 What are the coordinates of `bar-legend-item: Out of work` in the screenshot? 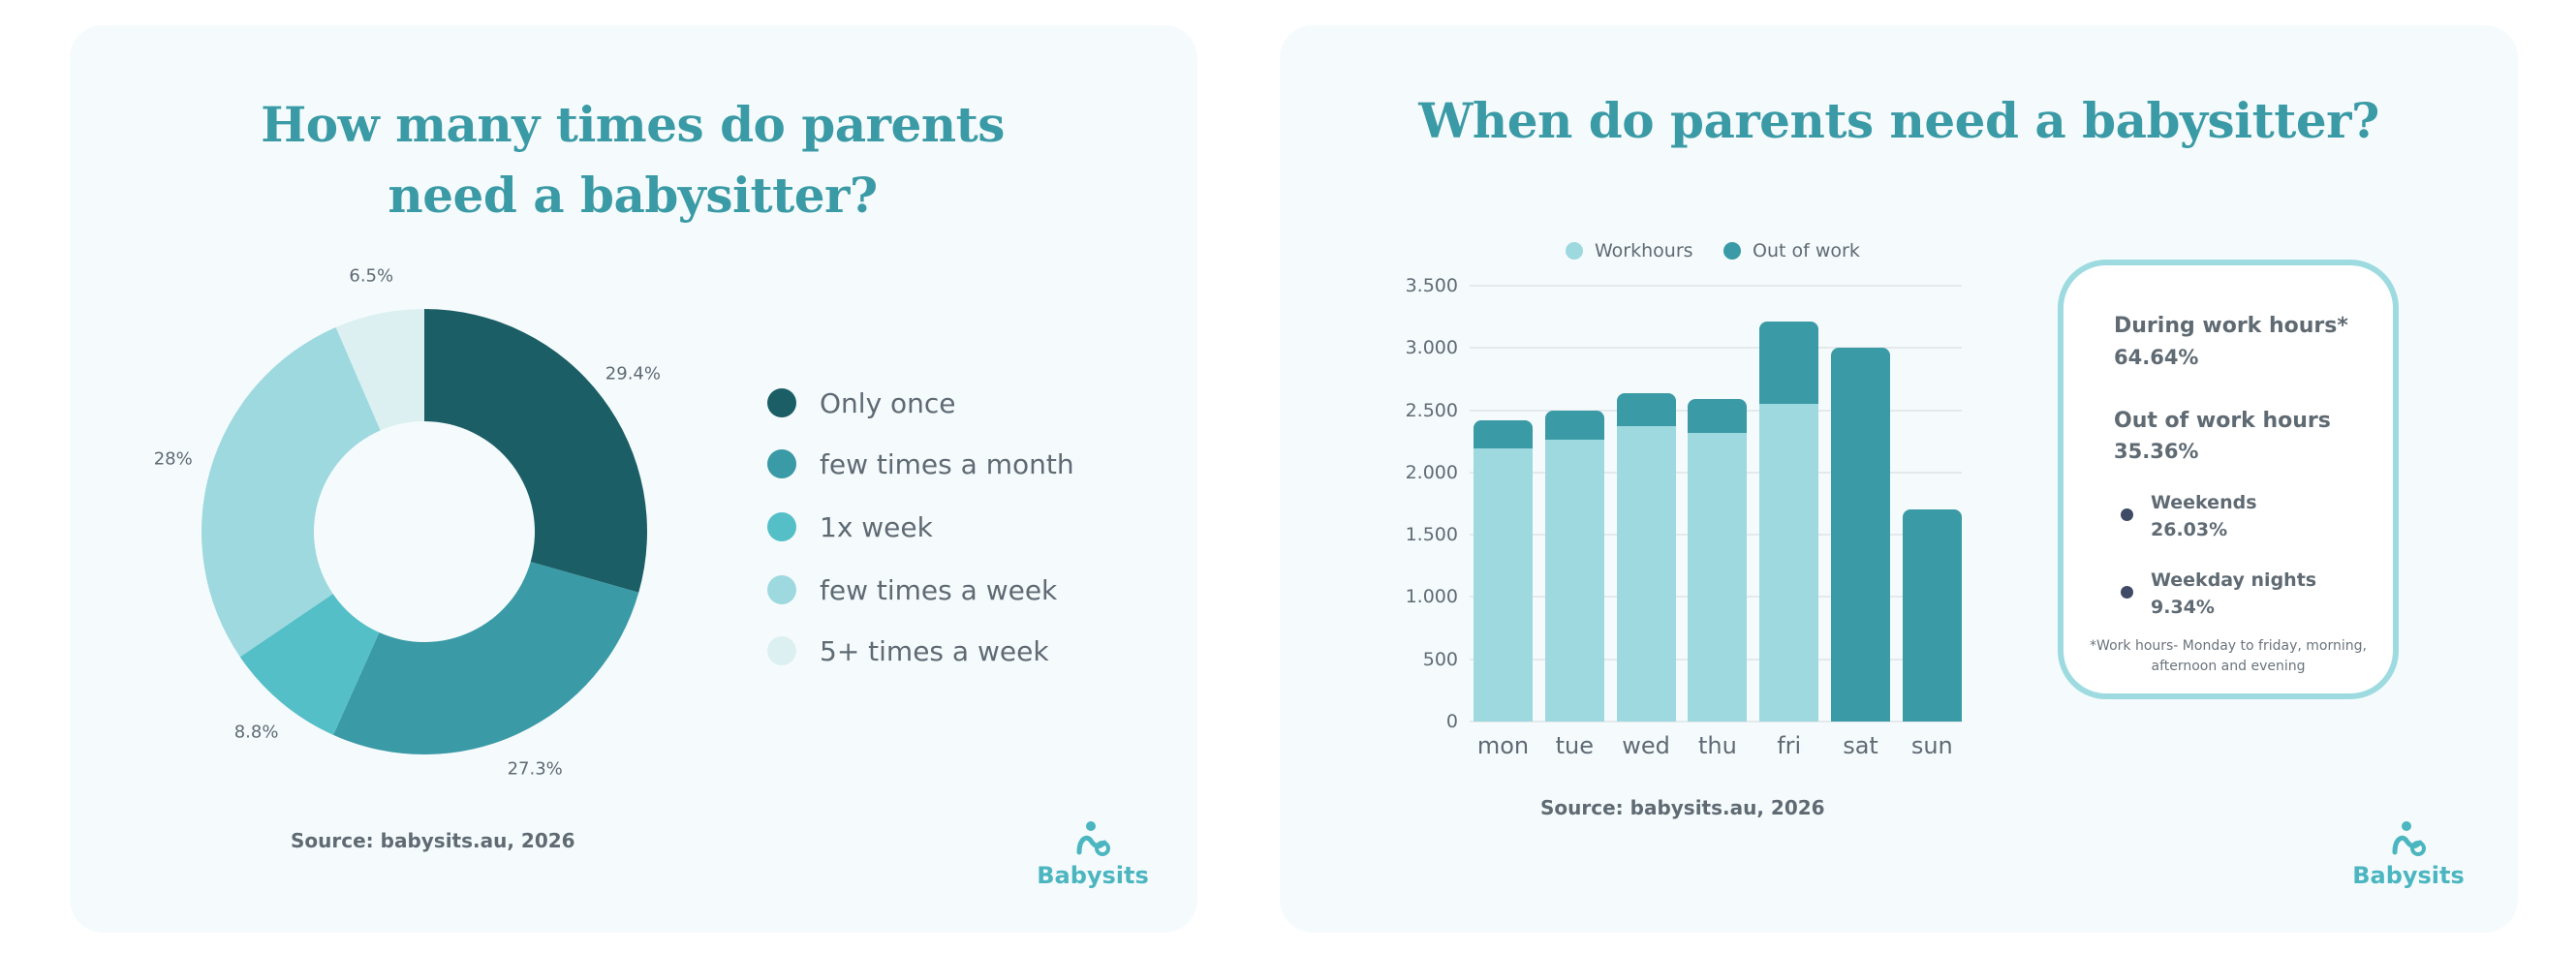 It's located at (1791, 250).